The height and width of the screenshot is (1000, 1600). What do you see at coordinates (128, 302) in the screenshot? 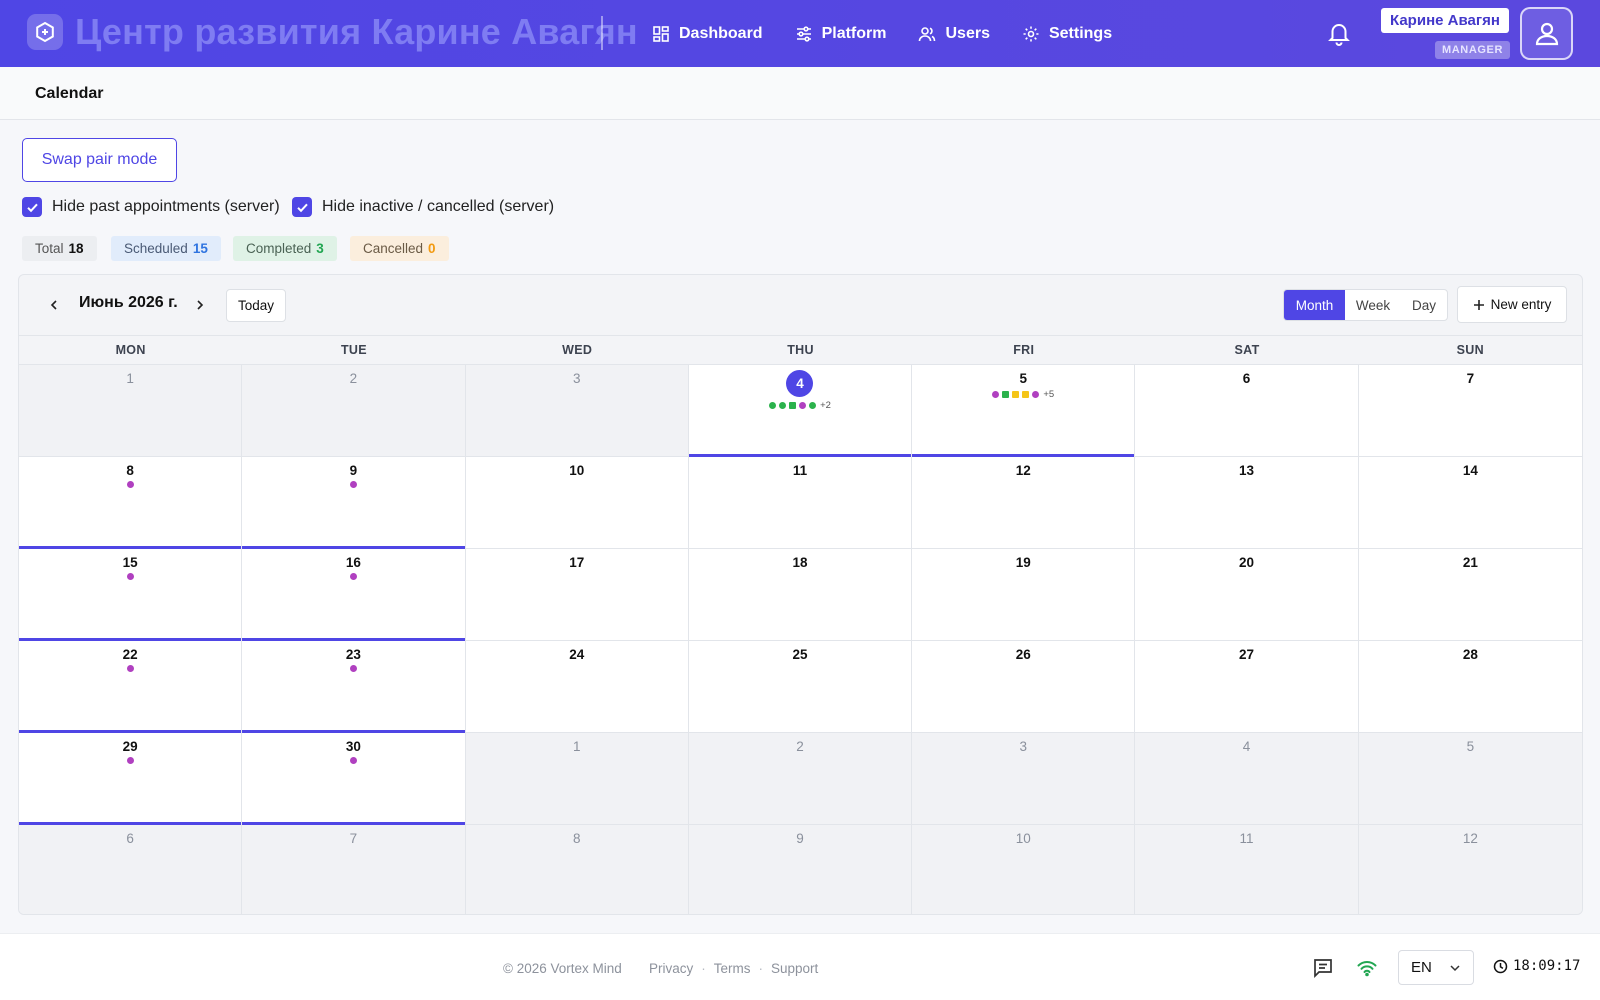
I see `month-label: Июнь 2026 г.` at bounding box center [128, 302].